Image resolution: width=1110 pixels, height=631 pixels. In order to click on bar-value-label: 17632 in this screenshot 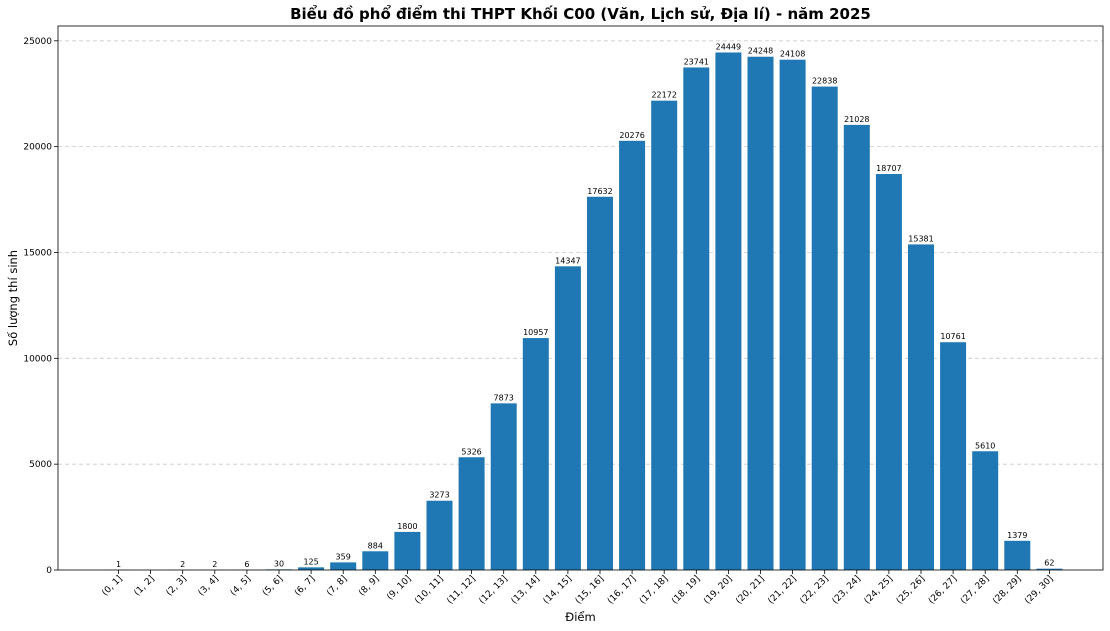, I will do `click(599, 191)`.